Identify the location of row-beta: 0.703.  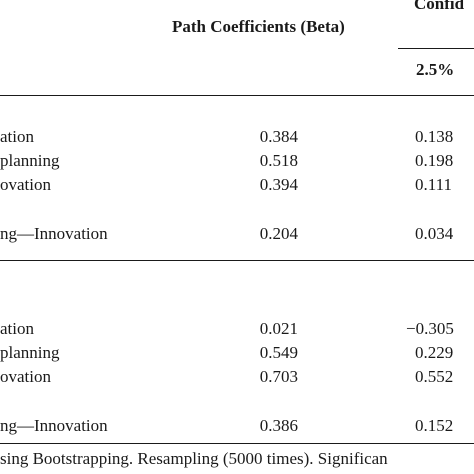
(278, 376).